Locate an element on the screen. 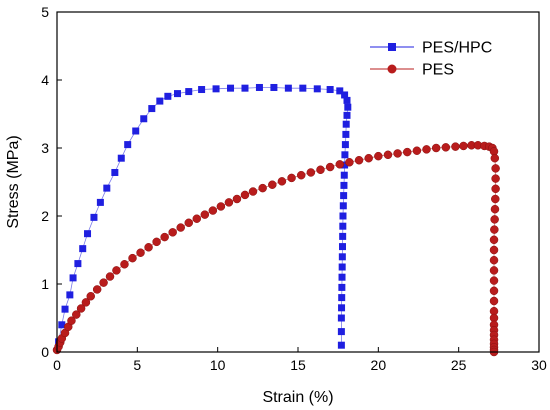  x-tick-label: 0 is located at coordinates (57, 365).